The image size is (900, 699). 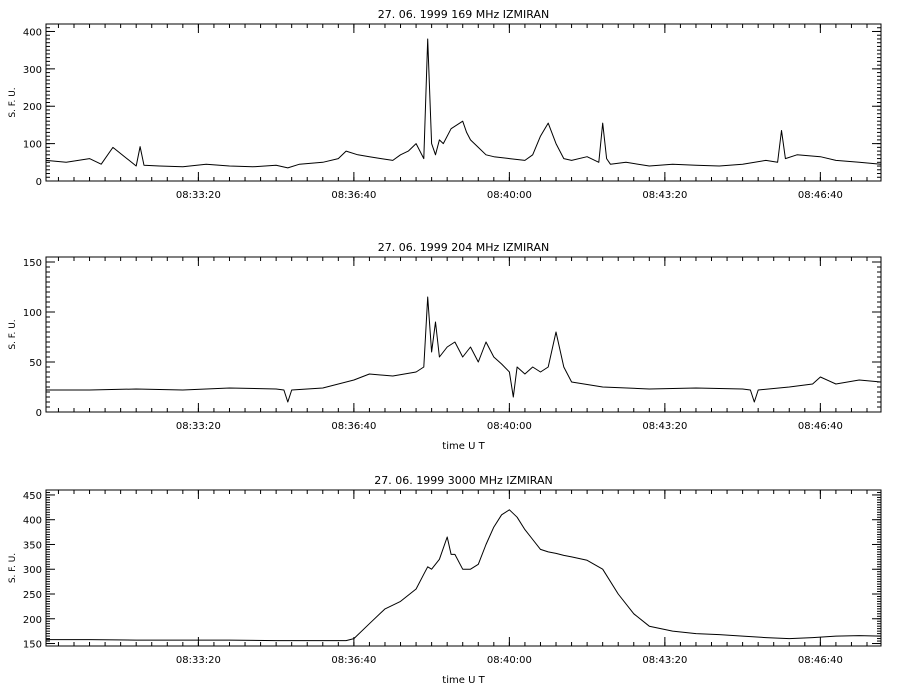 I want to click on x-tick-label-169mhz: 08:36:40, so click(x=353, y=195).